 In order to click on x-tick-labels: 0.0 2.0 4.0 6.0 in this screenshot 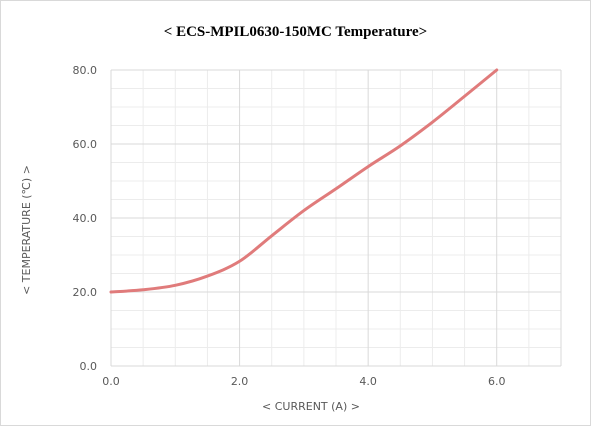, I will do `click(303, 381)`.